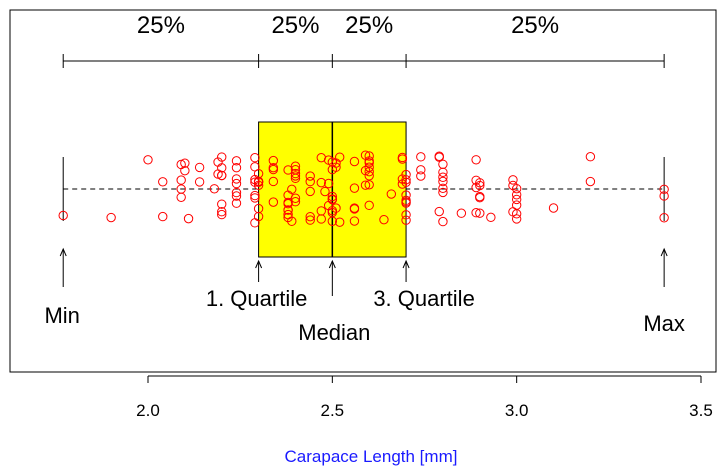 The height and width of the screenshot is (475, 717). Describe the element at coordinates (406, 264) in the screenshot. I see `q3-arrow-head` at that location.